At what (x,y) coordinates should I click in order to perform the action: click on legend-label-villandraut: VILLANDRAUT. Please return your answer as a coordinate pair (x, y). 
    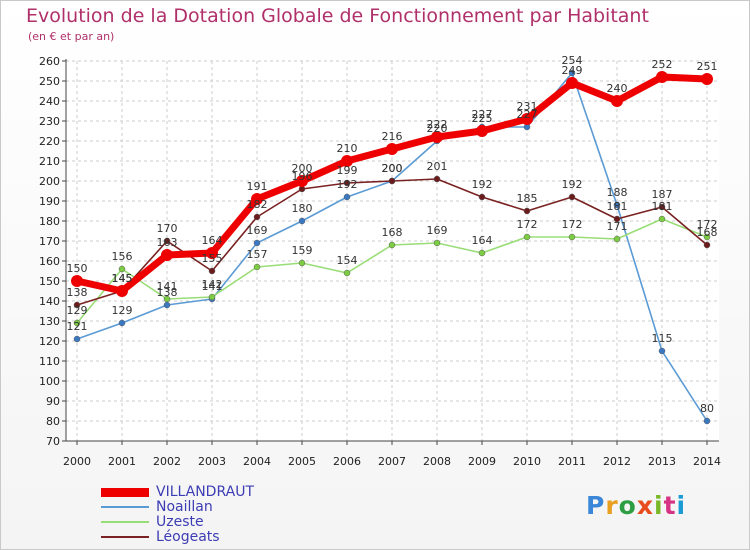
    Looking at the image, I should click on (205, 492).